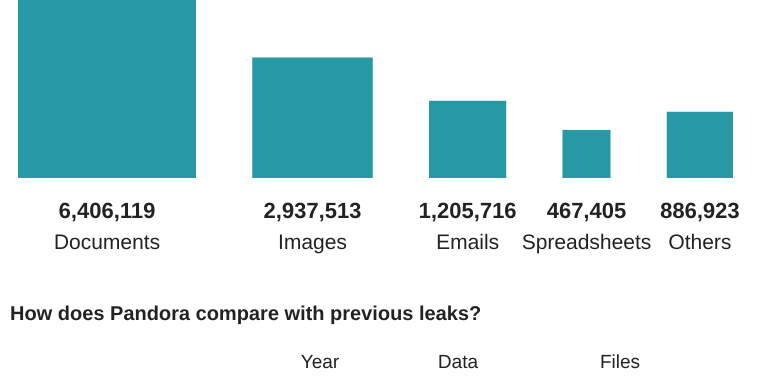 Image resolution: width=758 pixels, height=379 pixels. I want to click on data-label: 886,923, so click(700, 210).